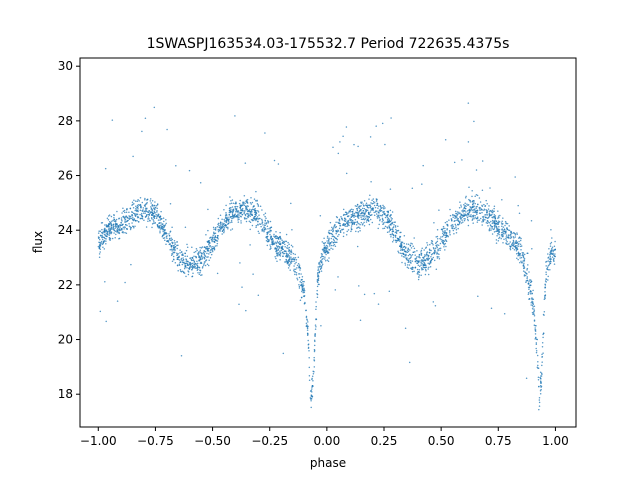 The image size is (640, 480). Describe the element at coordinates (65, 340) in the screenshot. I see `y-tick-label: 20` at that location.